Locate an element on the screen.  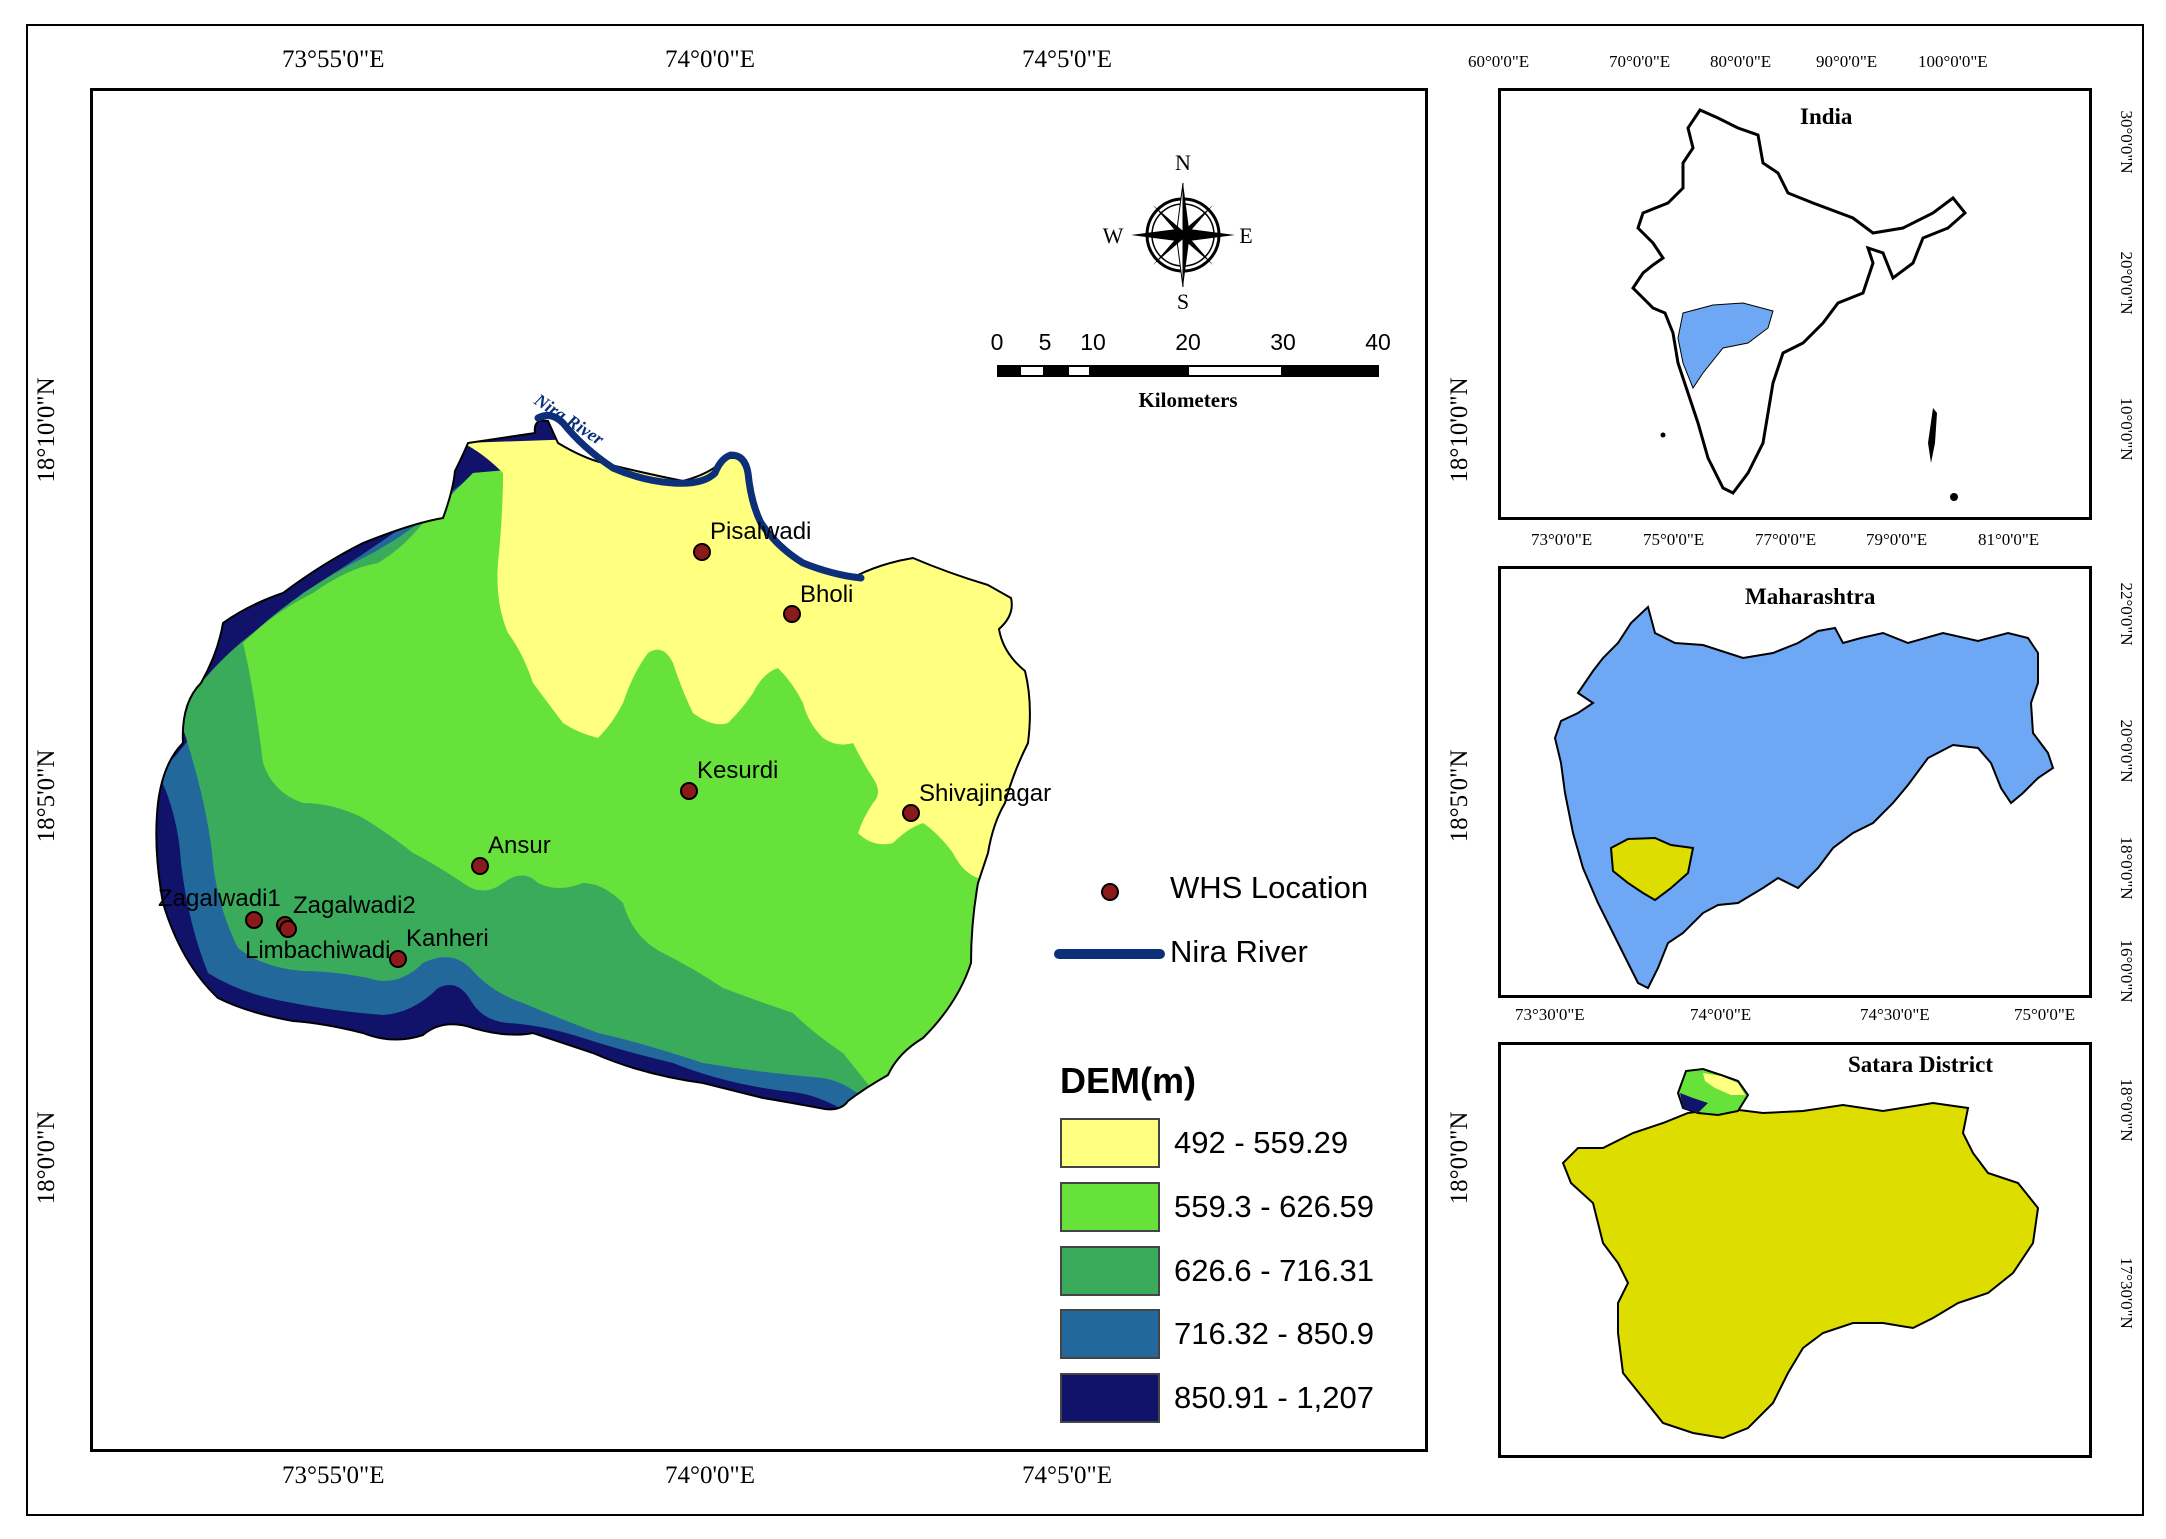
scale-tick: 40 is located at coordinates (1378, 342).